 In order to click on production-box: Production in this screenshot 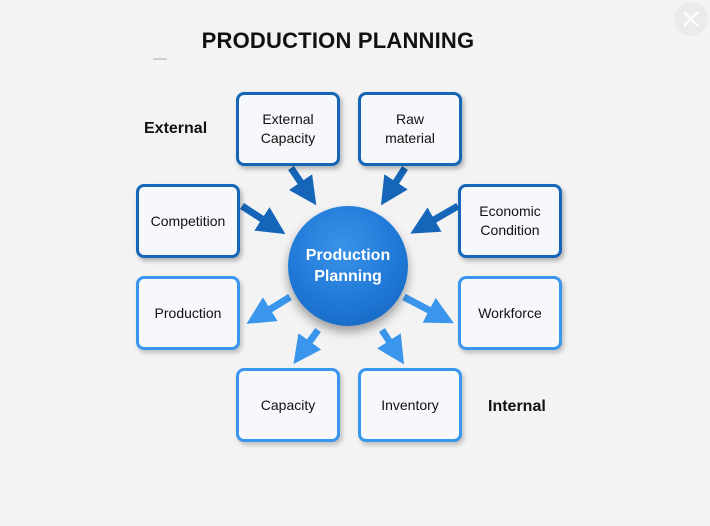, I will do `click(188, 313)`.